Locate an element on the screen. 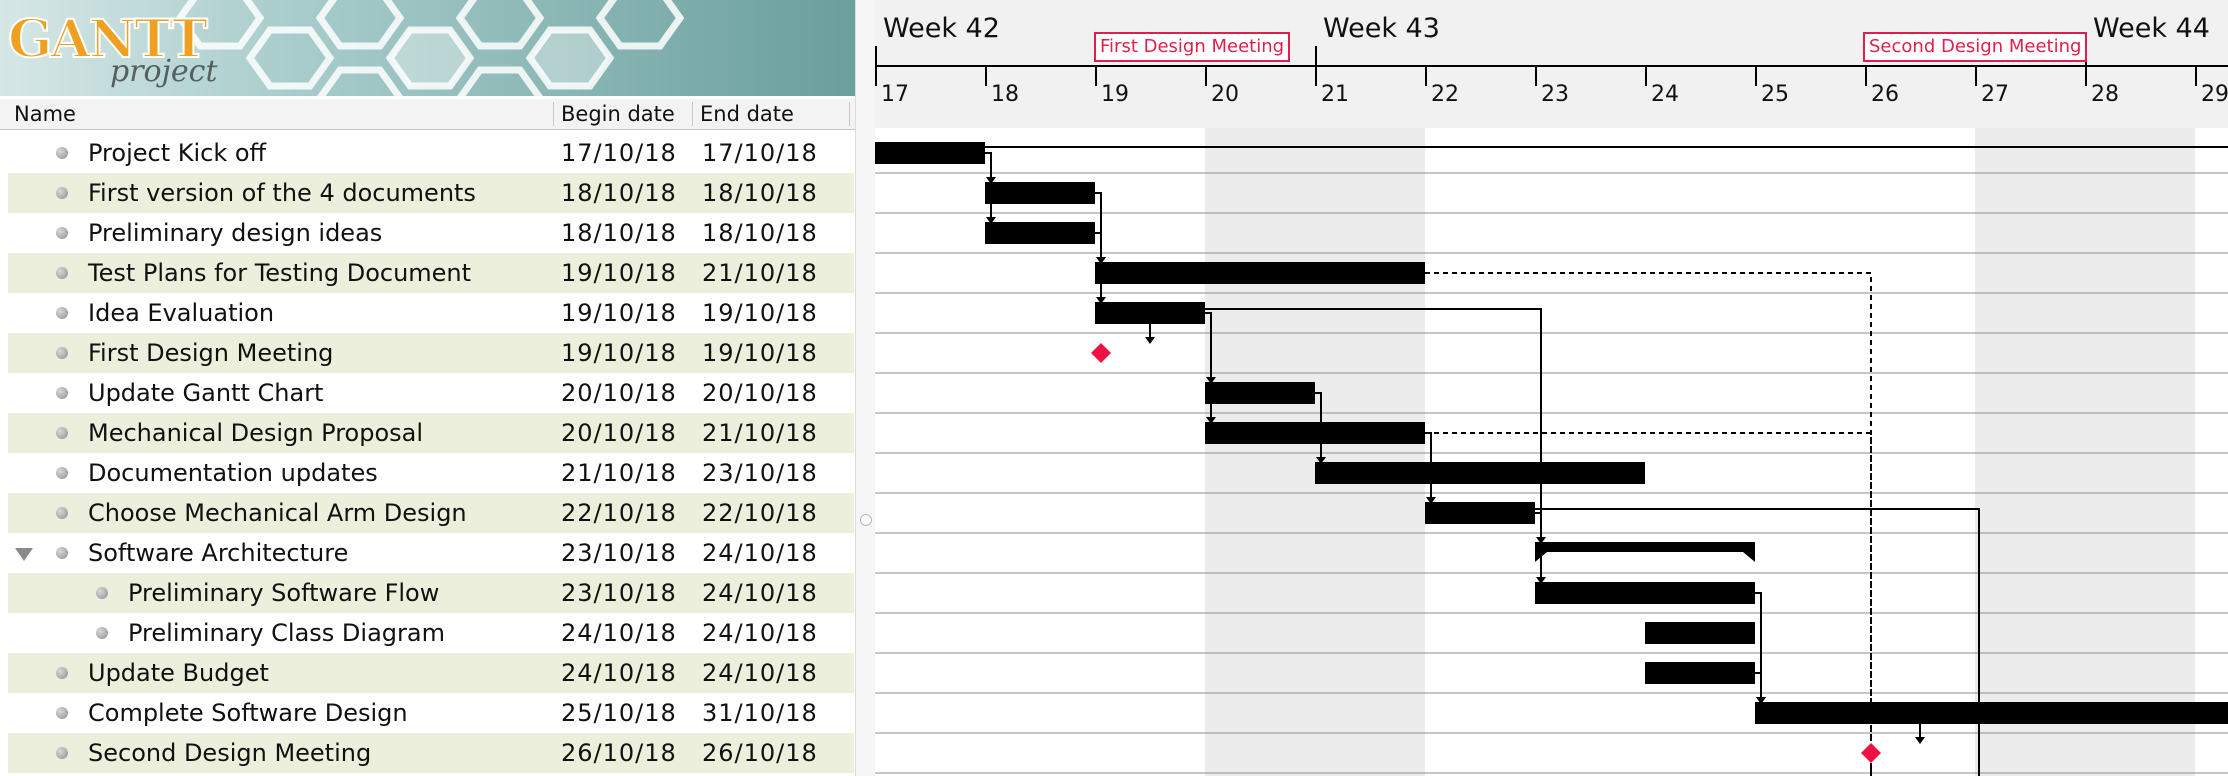 This screenshot has width=2228, height=776. panel-splitter is located at coordinates (865, 388).